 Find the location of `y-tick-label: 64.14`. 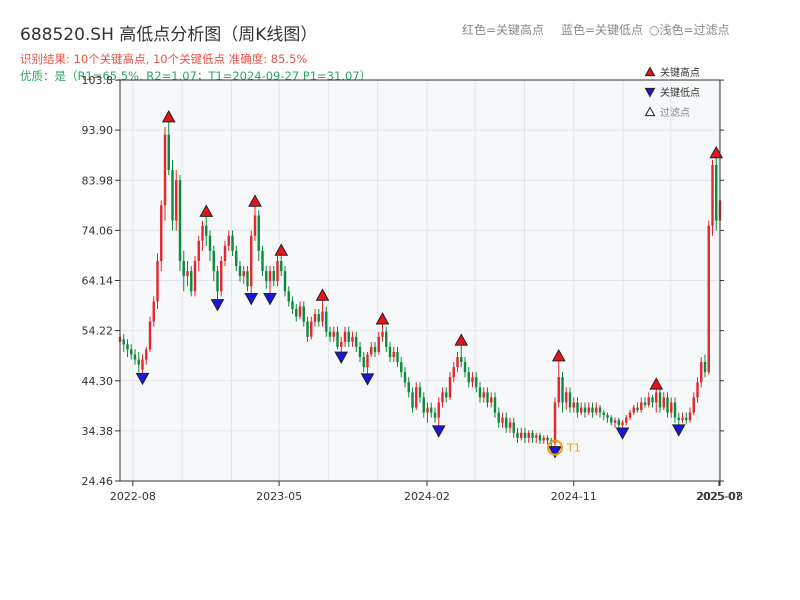

y-tick-label: 64.14 is located at coordinates (98, 281).